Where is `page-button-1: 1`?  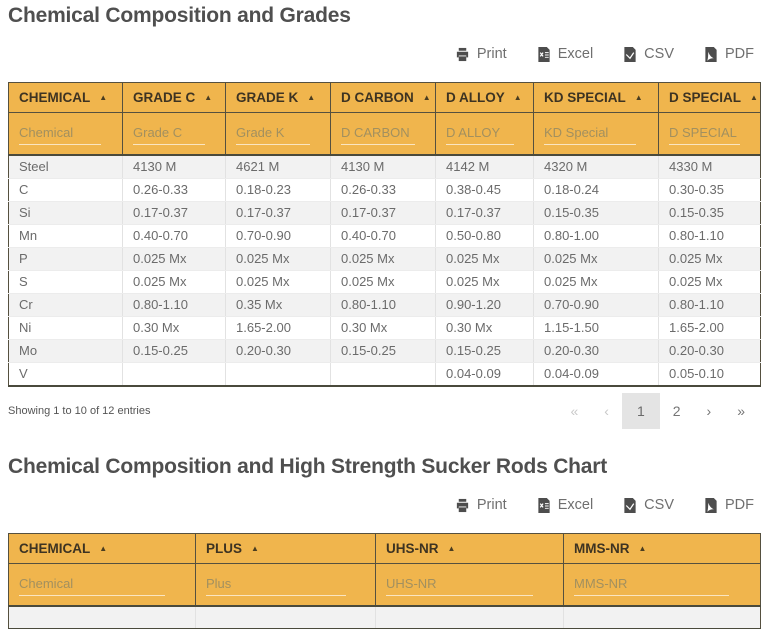
page-button-1: 1 is located at coordinates (640, 411).